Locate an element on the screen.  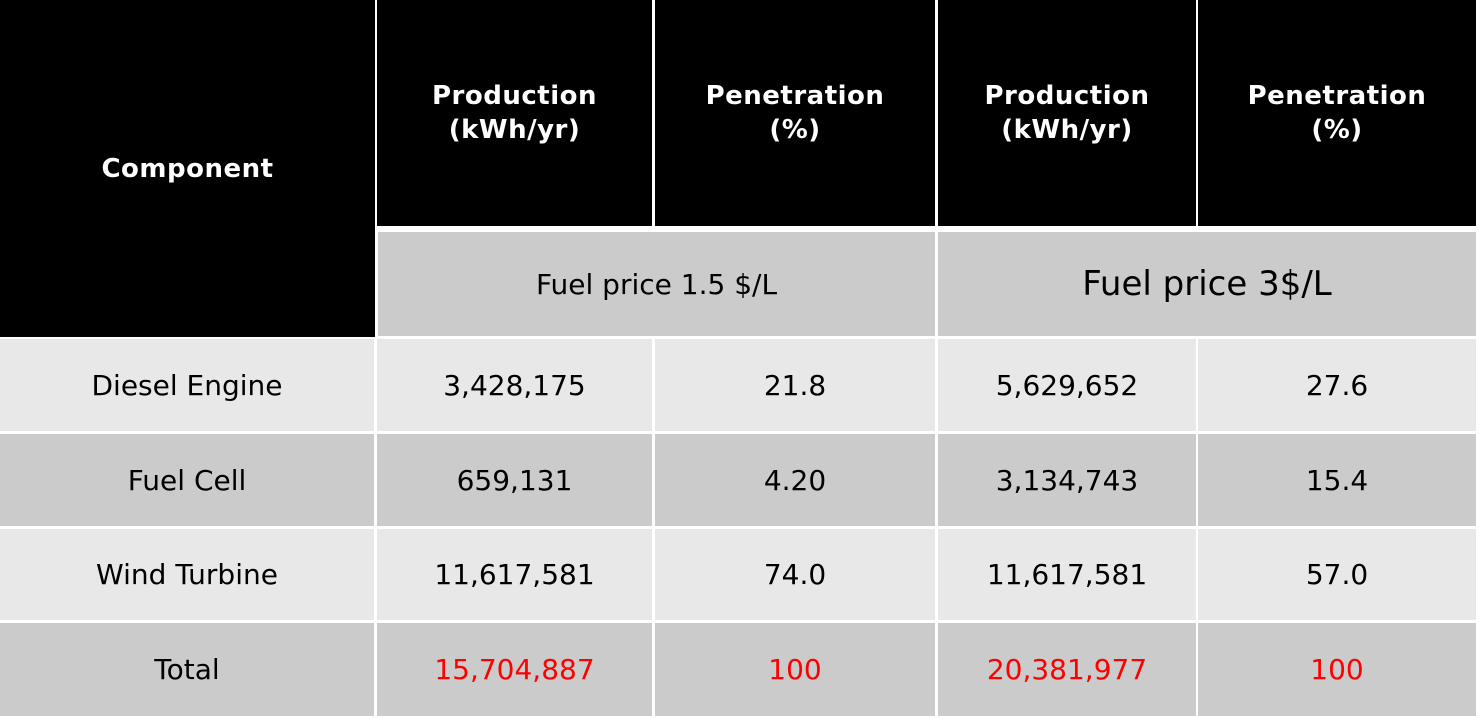
value-cell: 57.0 is located at coordinates (1337, 574).